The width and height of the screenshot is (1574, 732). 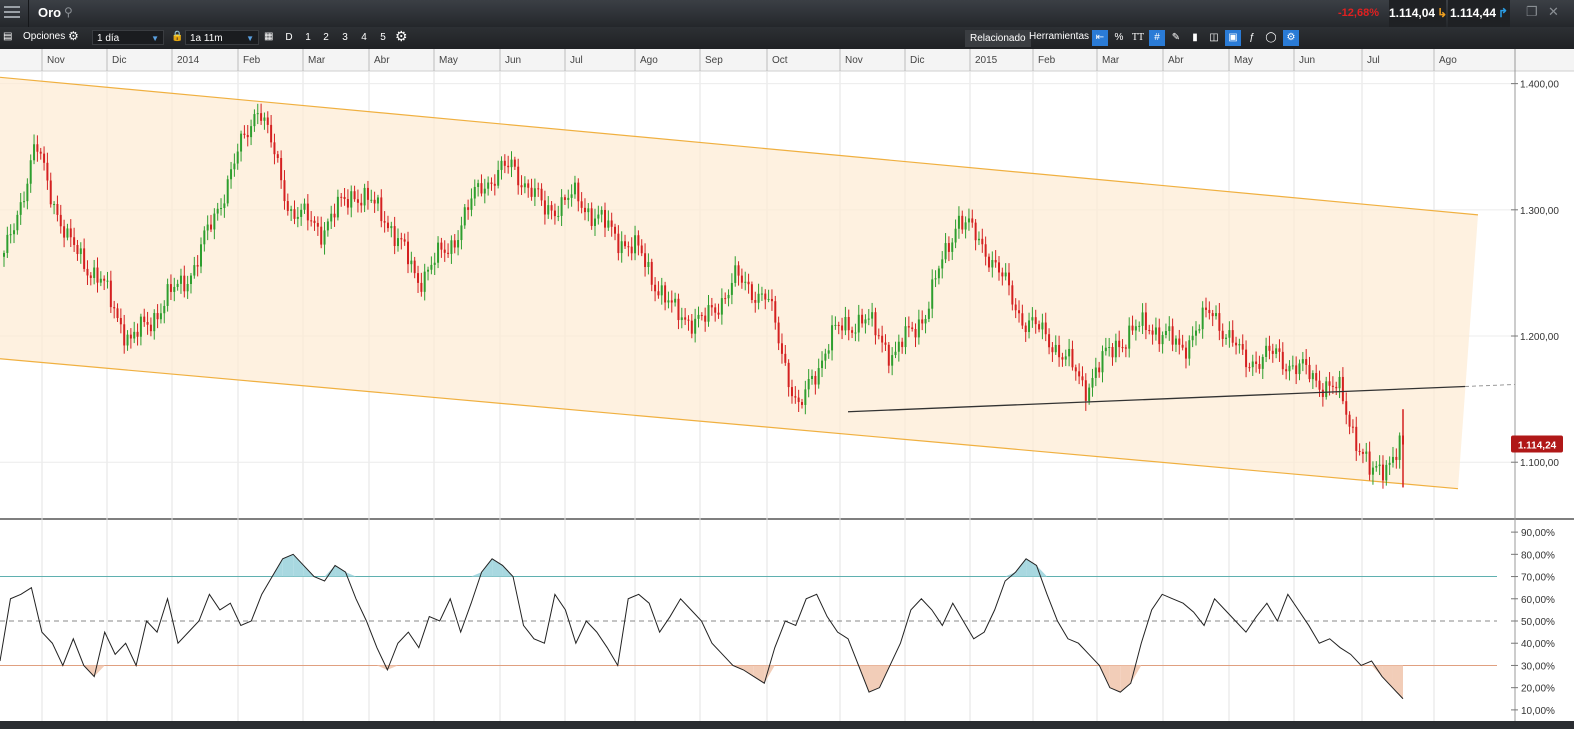 I want to click on tools-label: Herramientas, so click(x=1059, y=36).